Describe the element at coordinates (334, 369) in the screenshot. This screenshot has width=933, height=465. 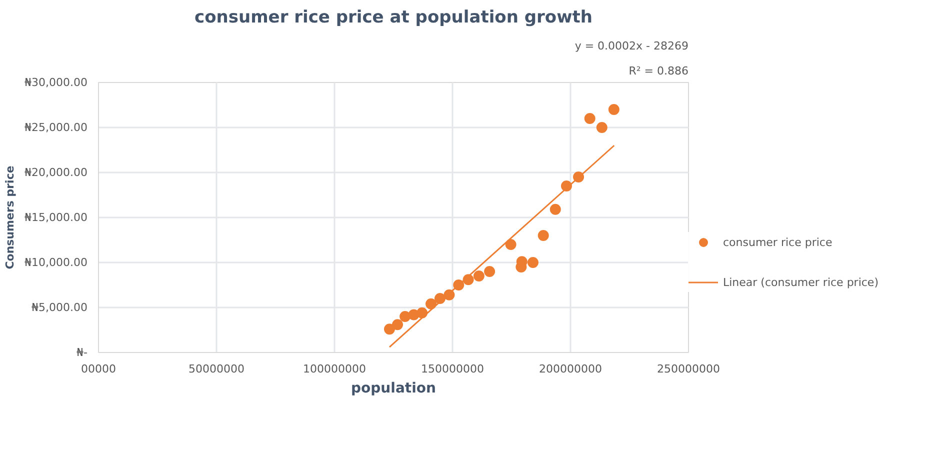
I see `x-tick-label: 100000000` at that location.